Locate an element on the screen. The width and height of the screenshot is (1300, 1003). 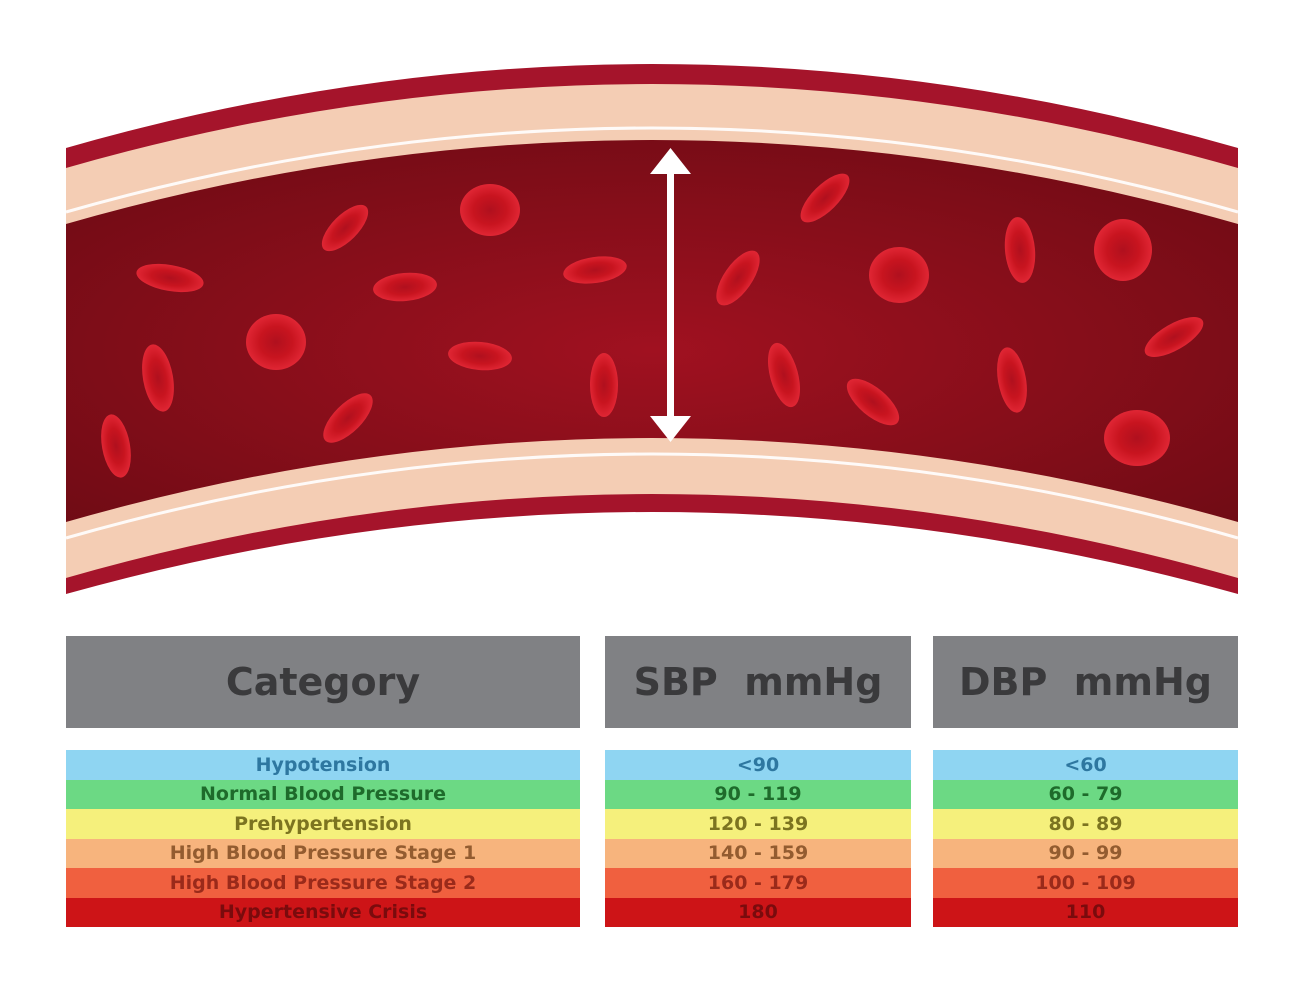
sbp-value: 140 - 159 is located at coordinates (758, 853).